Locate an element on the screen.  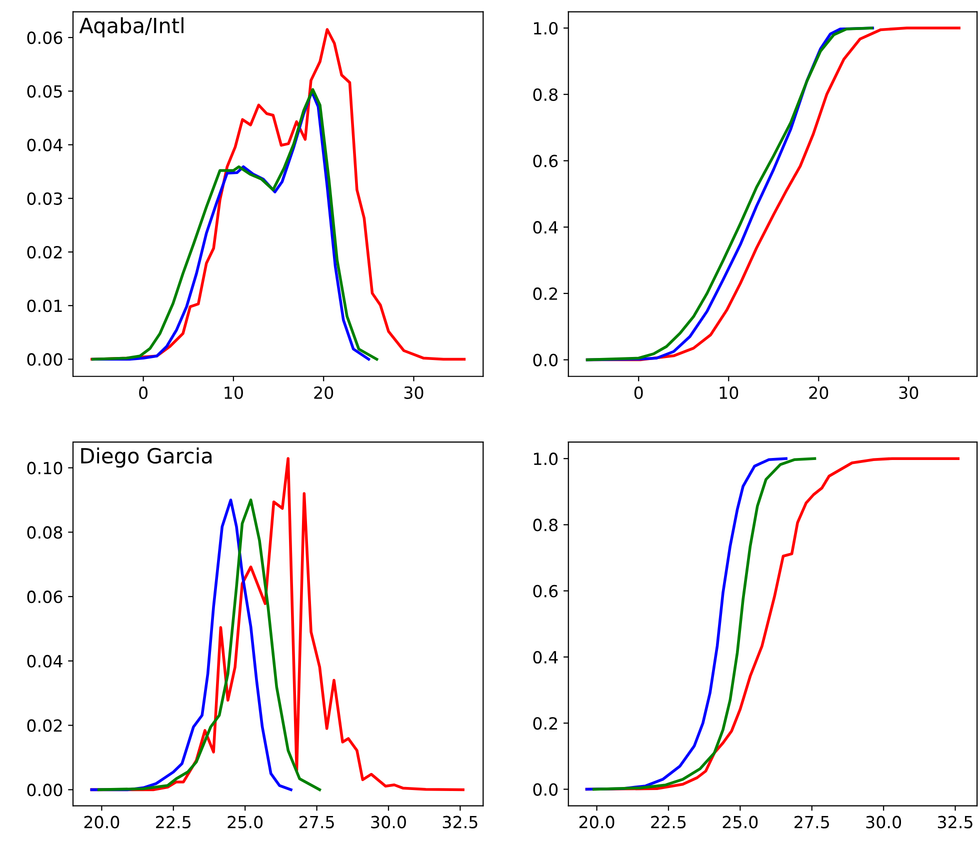
chart-title: Aqaba/Intl is located at coordinates (131, 27).